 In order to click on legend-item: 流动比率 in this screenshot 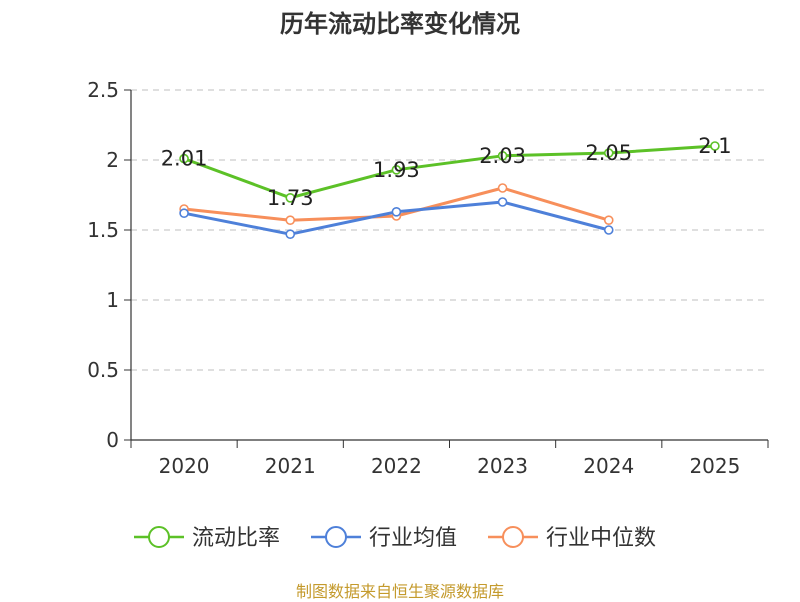, I will do `click(207, 538)`.